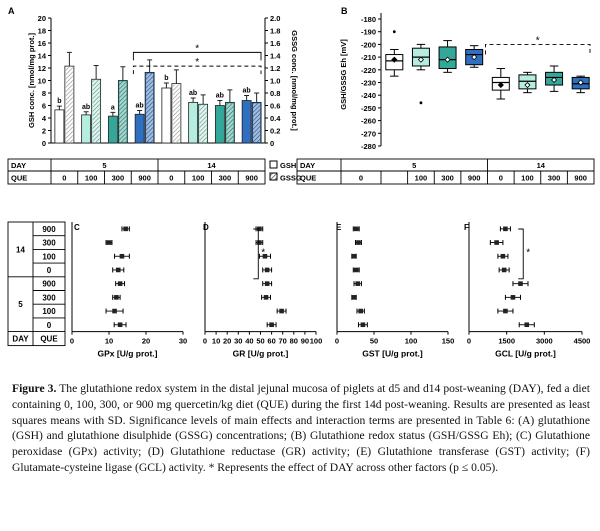 Image resolution: width=600 pixels, height=531 pixels. I want to click on x-axis-title: GR [U/g prot.], so click(261, 354).